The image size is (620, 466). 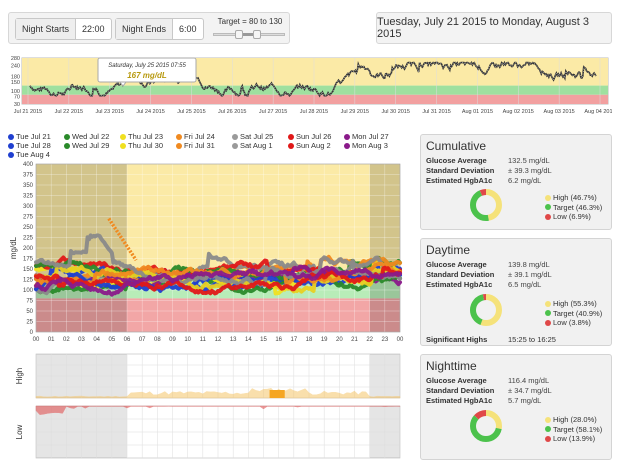 I want to click on legend-label: Sun Jul 26, so click(x=314, y=136).